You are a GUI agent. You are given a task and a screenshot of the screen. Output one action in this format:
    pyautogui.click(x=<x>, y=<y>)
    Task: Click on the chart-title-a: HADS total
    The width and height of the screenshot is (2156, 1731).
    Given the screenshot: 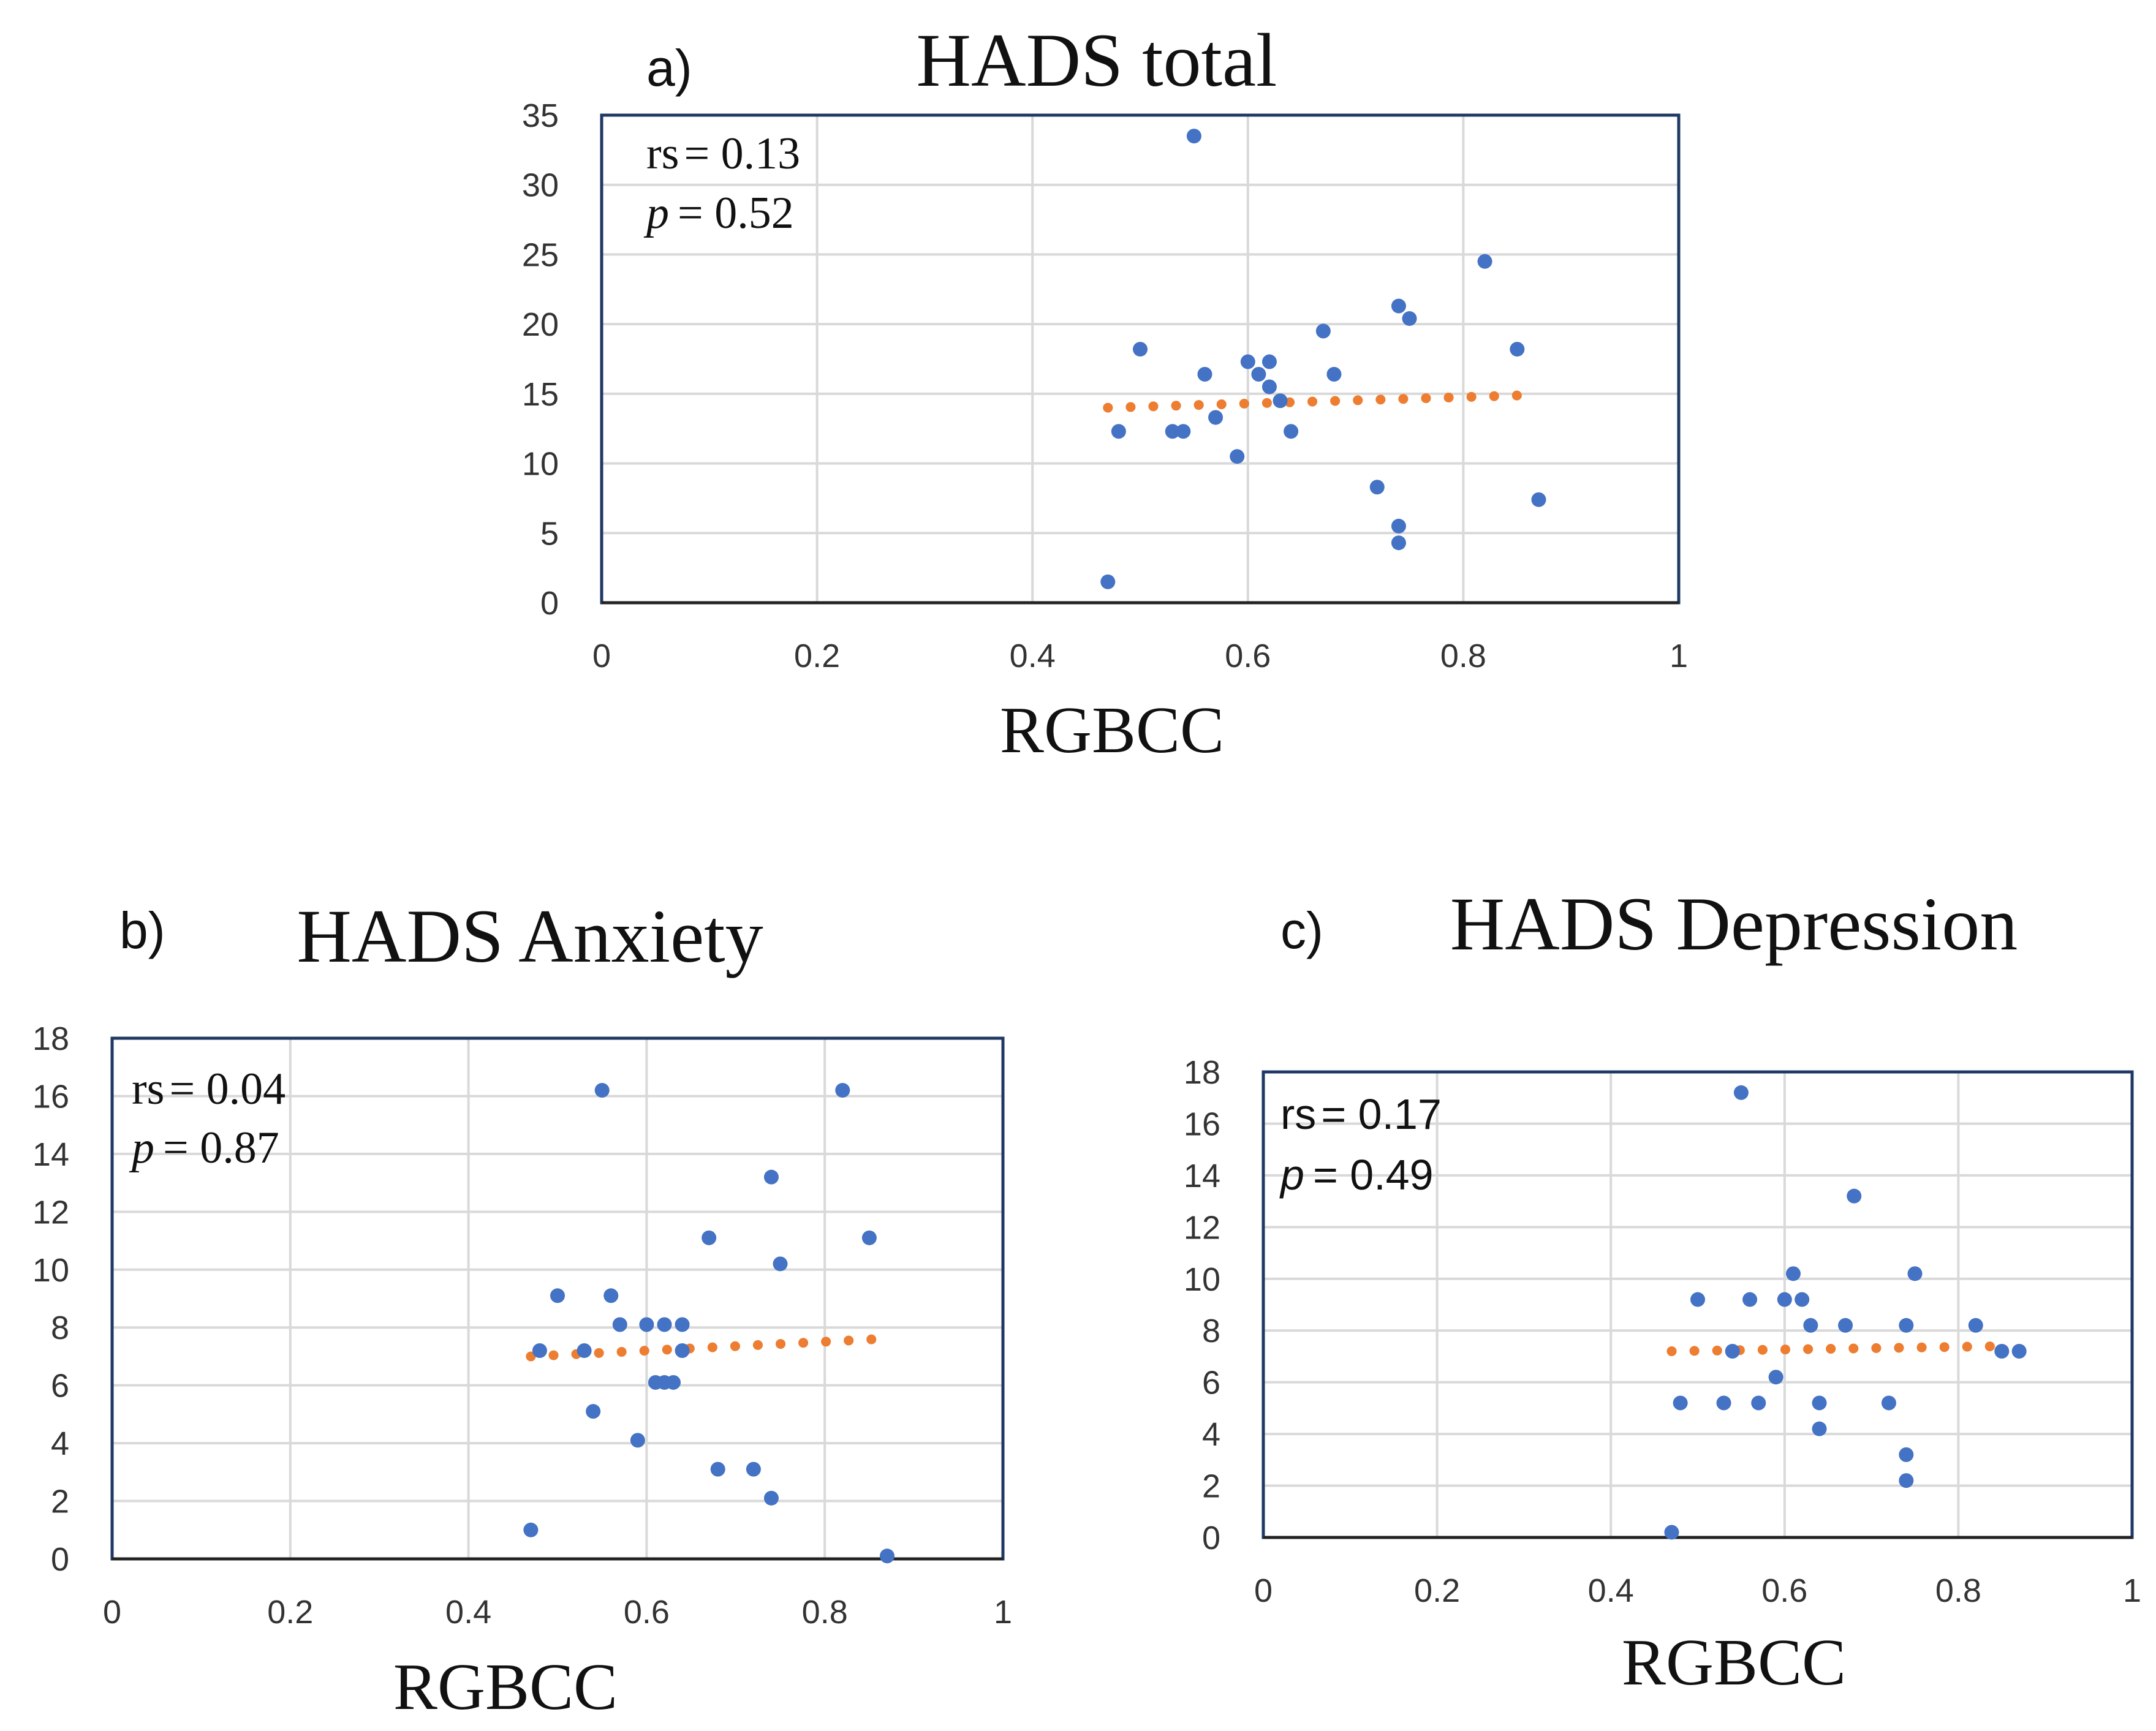 What is the action you would take?
    pyautogui.click(x=1097, y=60)
    